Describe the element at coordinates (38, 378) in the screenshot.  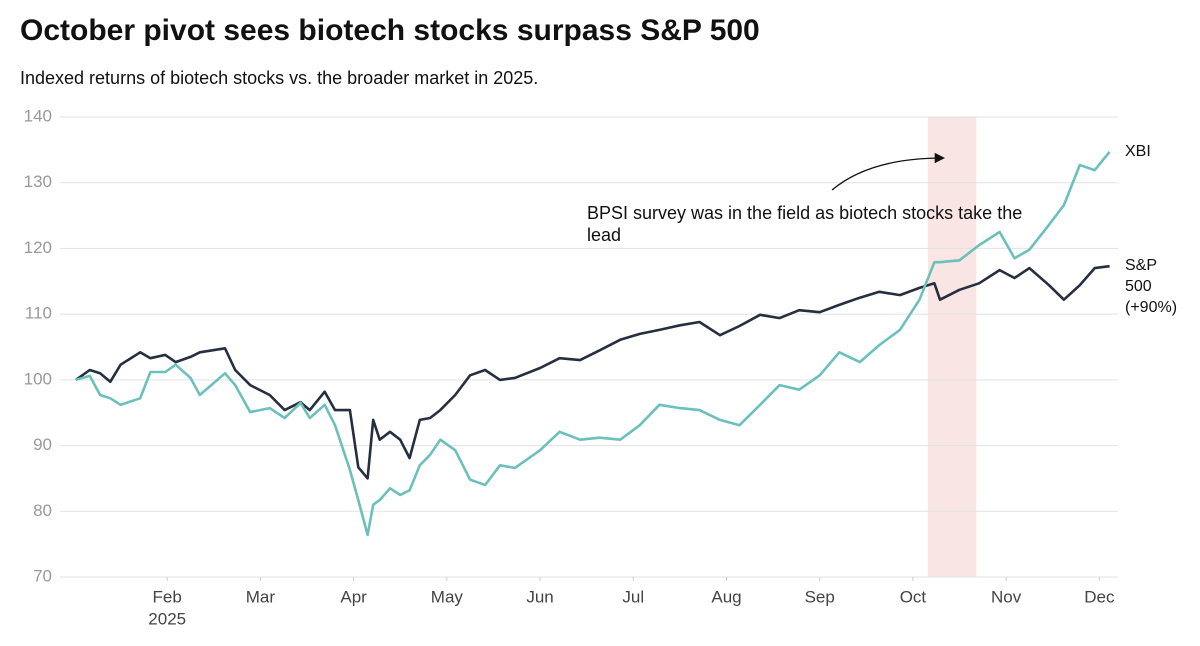
I see `y-tick-label: 100` at that location.